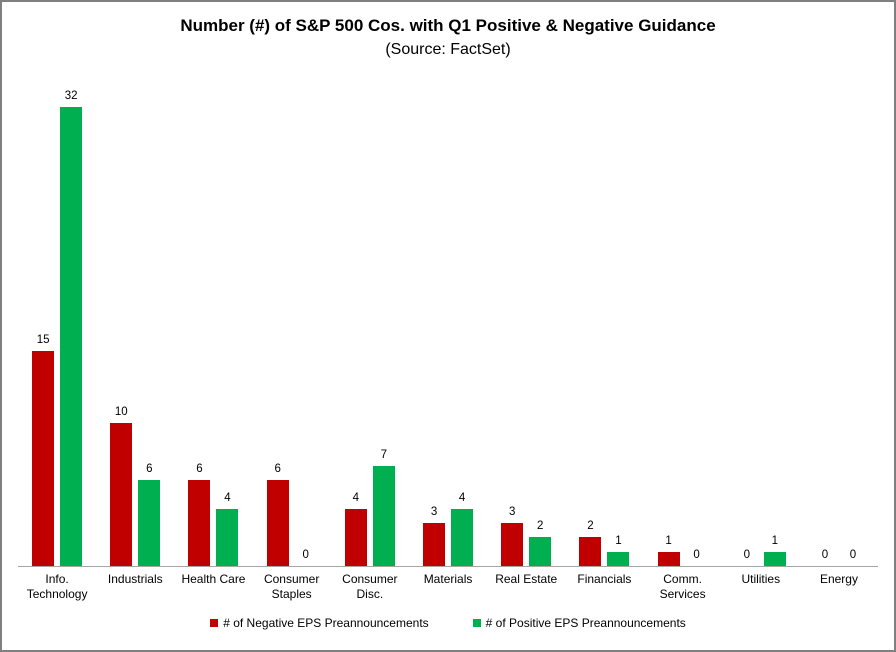  I want to click on bar-unit: 7, so click(383, 507).